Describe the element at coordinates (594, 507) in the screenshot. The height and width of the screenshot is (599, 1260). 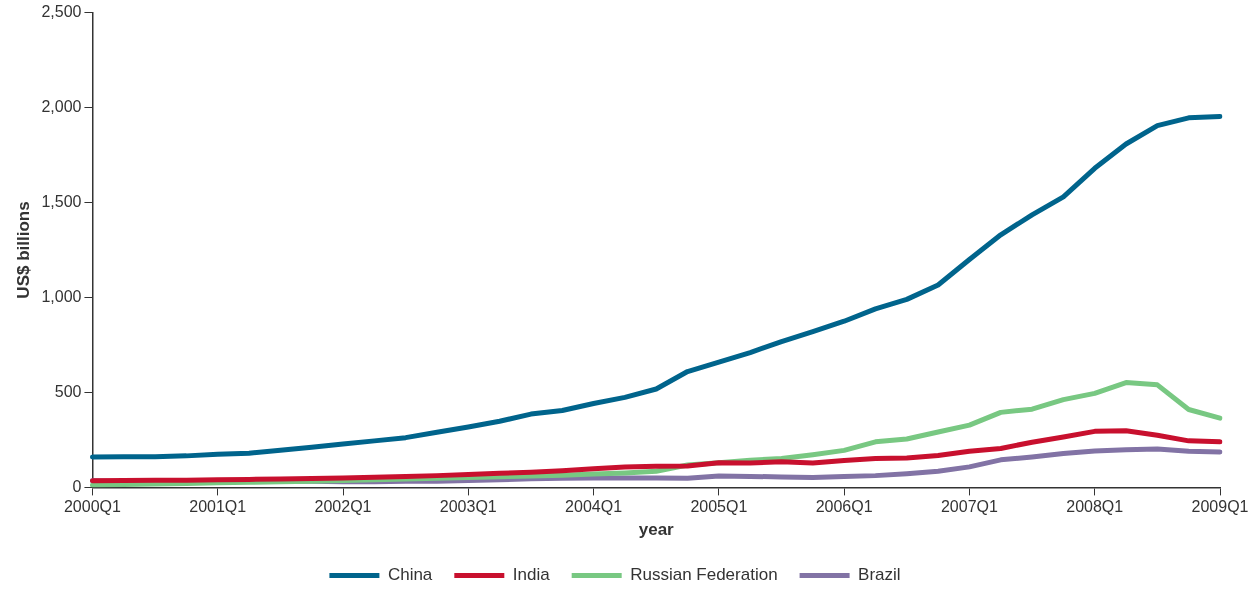
I see `x-tick-label: 2004Q1` at that location.